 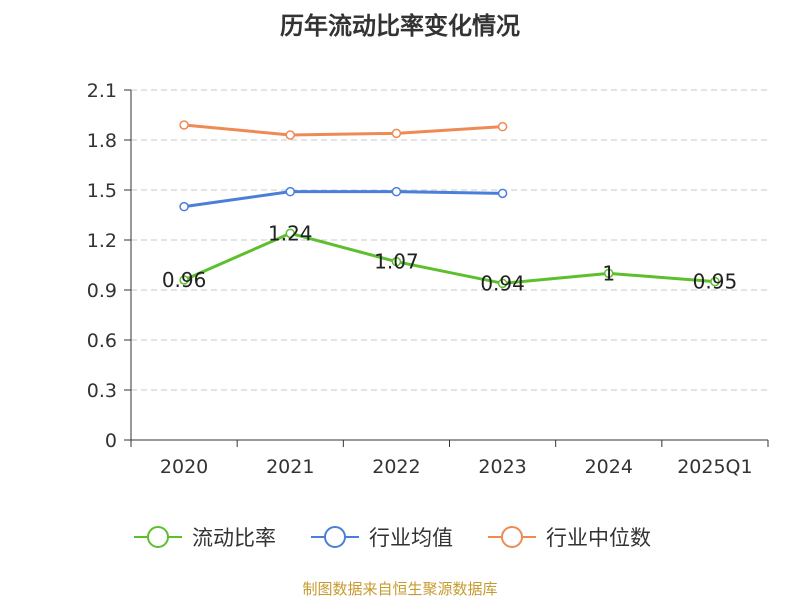 I want to click on y-tick-labels: 0 0.3 0.6 0.9 1.2 1.5 1.8 2.1, so click(x=109, y=266).